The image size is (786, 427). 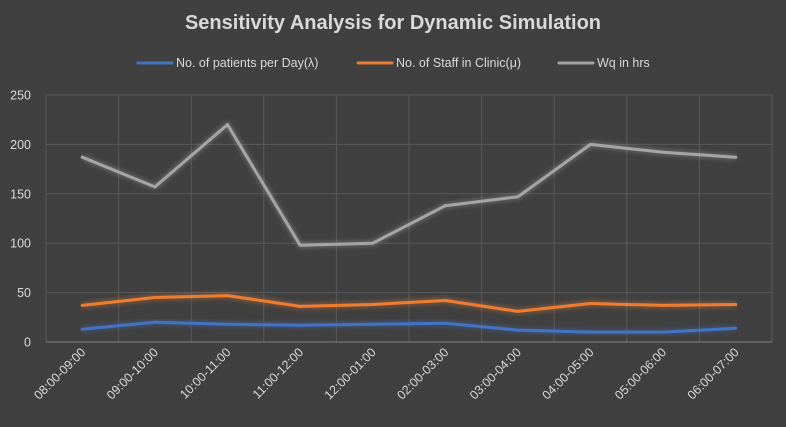 What do you see at coordinates (132, 373) in the screenshot?
I see `x-tick-label: 09:00-10:00` at bounding box center [132, 373].